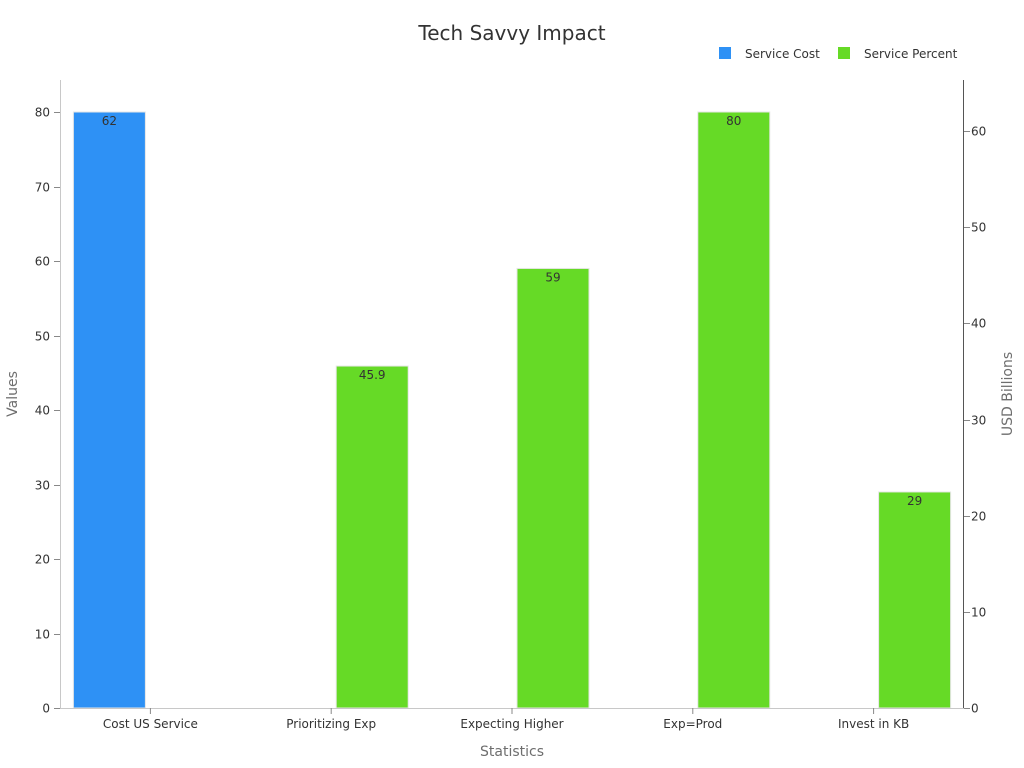 The image size is (1024, 768). Describe the element at coordinates (42, 262) in the screenshot. I see `y-tick-label: 60` at that location.